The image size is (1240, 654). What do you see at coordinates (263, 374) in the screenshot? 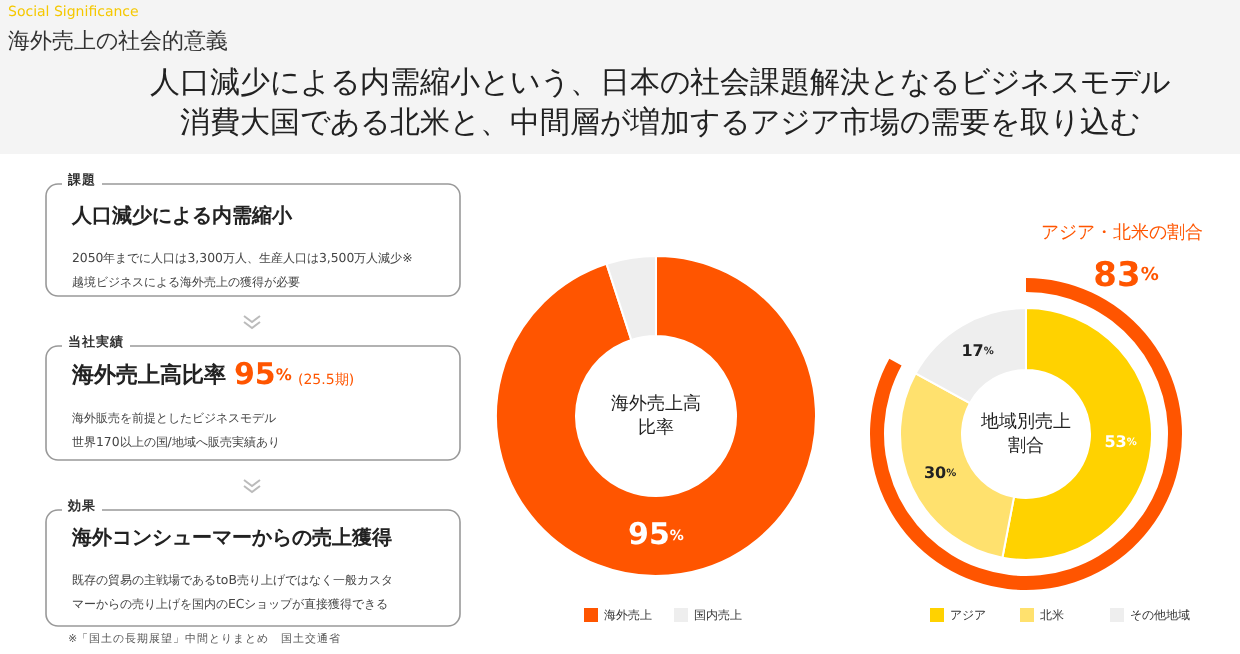
I see `text: 95%` at bounding box center [263, 374].